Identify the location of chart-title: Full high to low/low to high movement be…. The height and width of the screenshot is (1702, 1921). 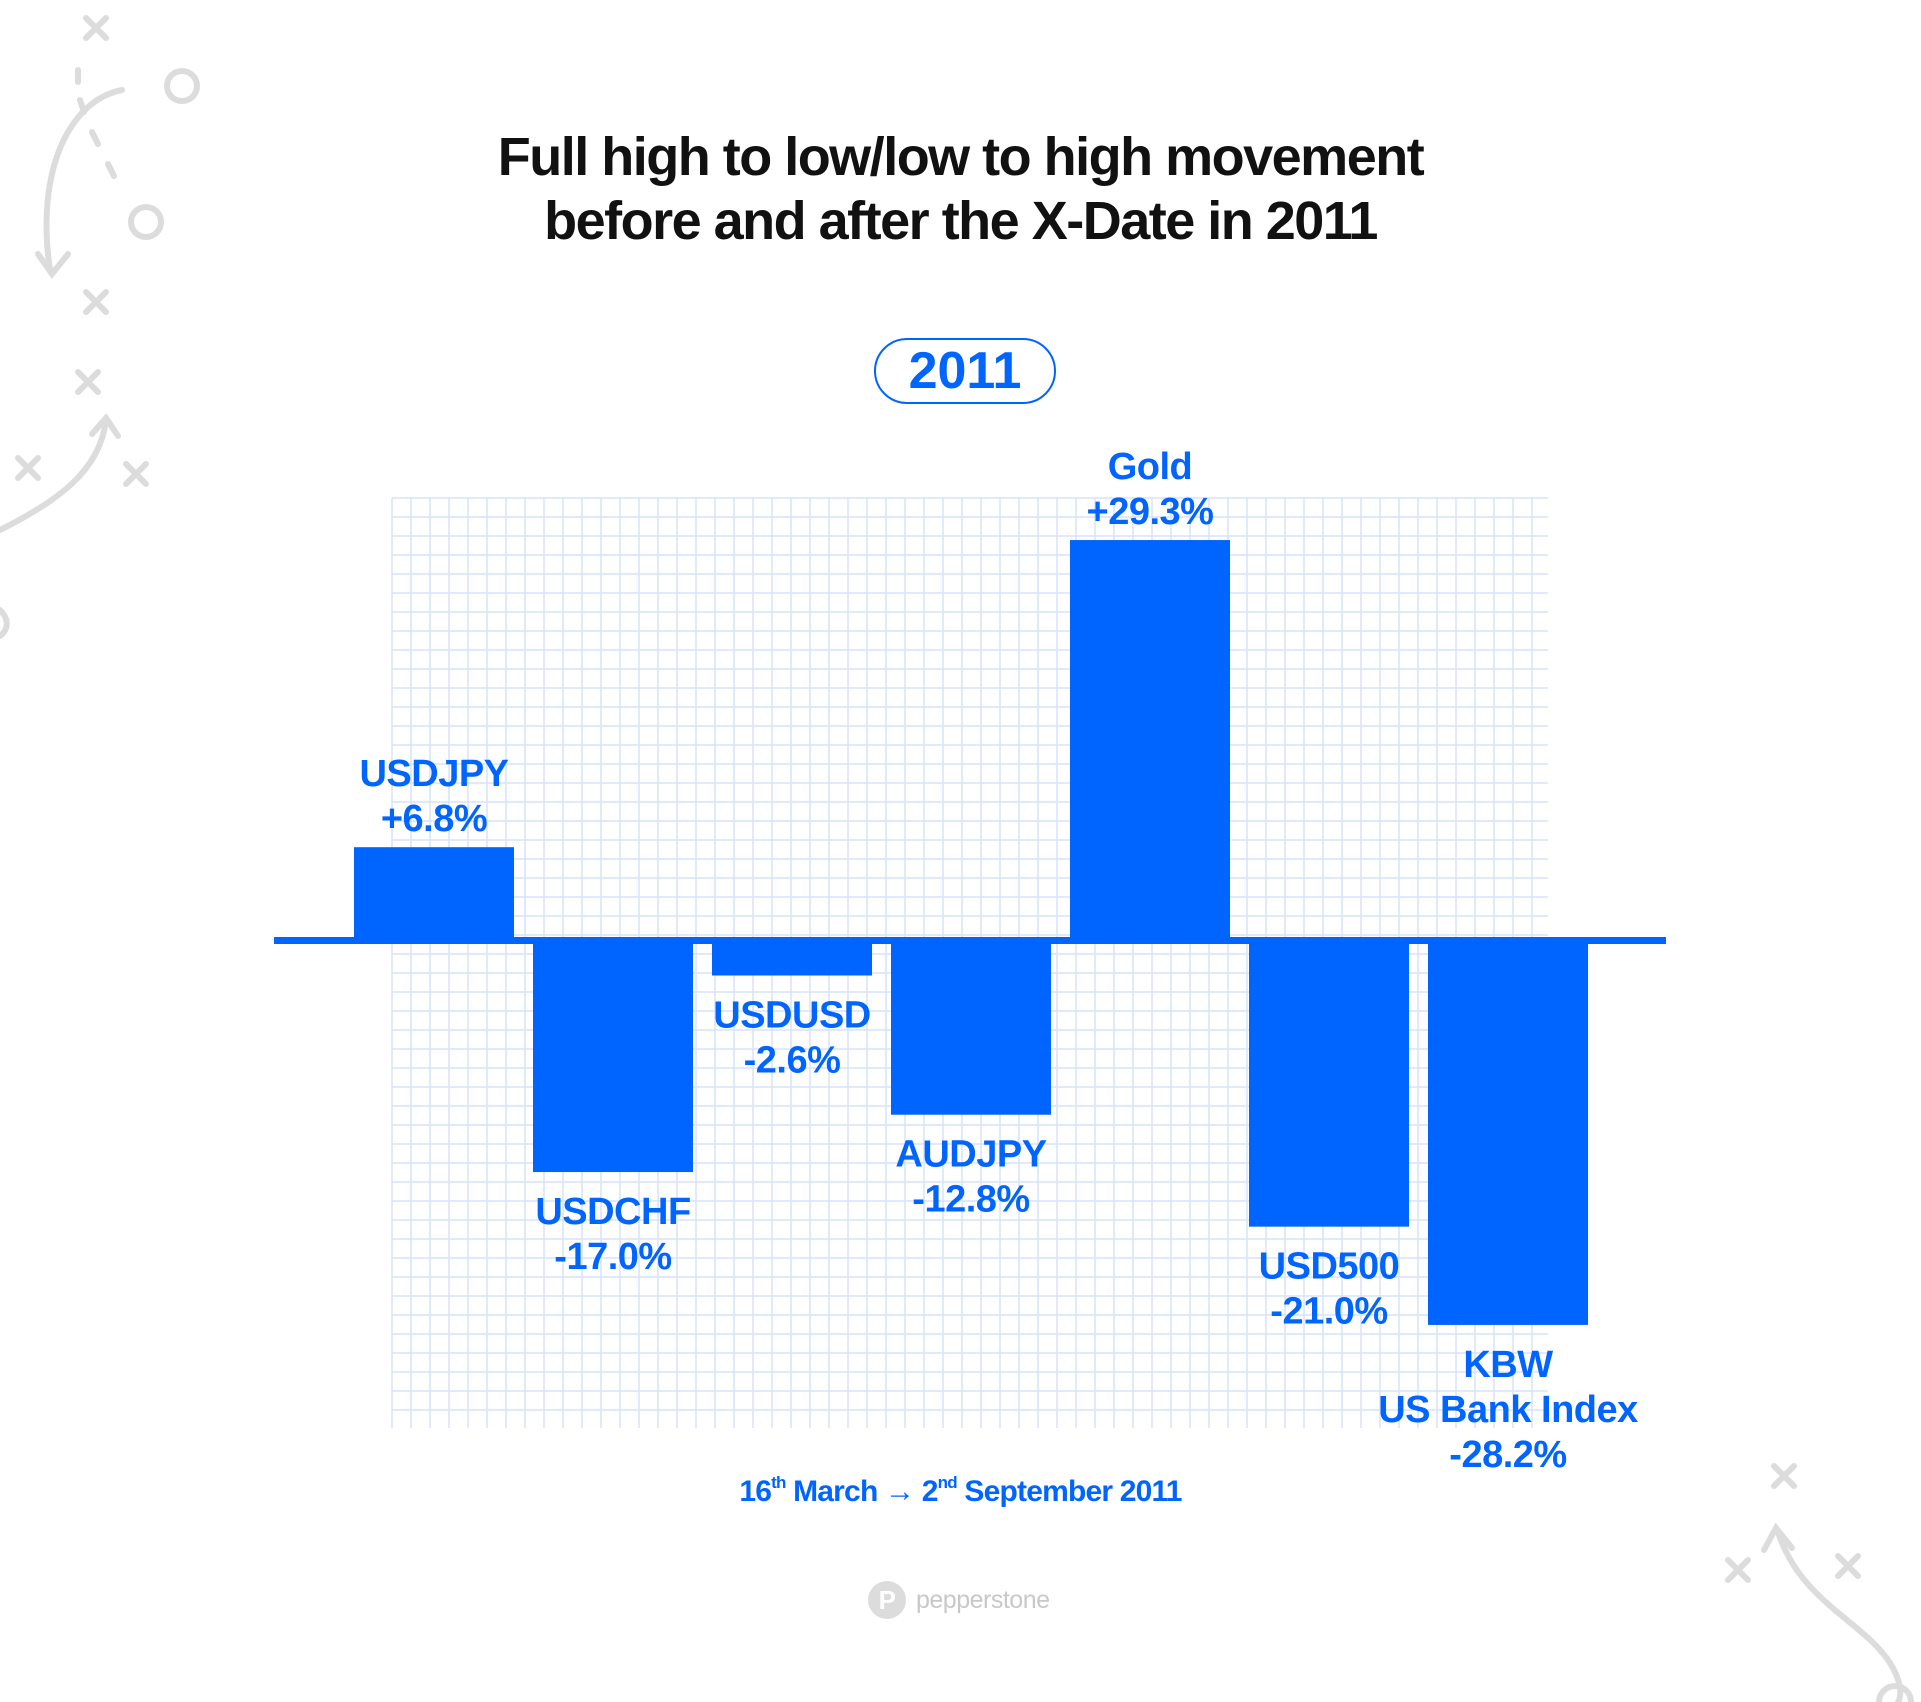
(960, 189).